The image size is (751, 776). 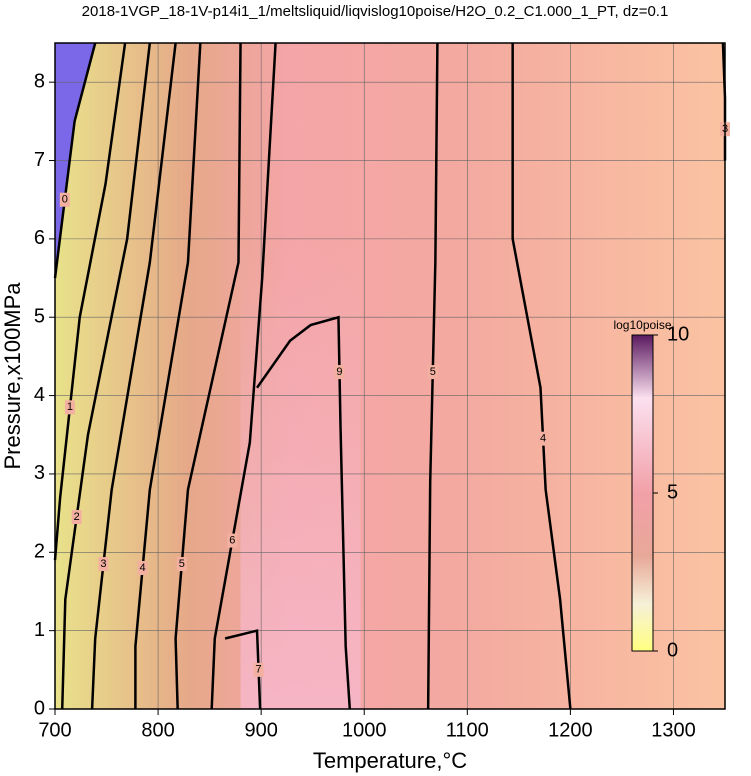 I want to click on contour-label: 6, so click(x=232, y=540).